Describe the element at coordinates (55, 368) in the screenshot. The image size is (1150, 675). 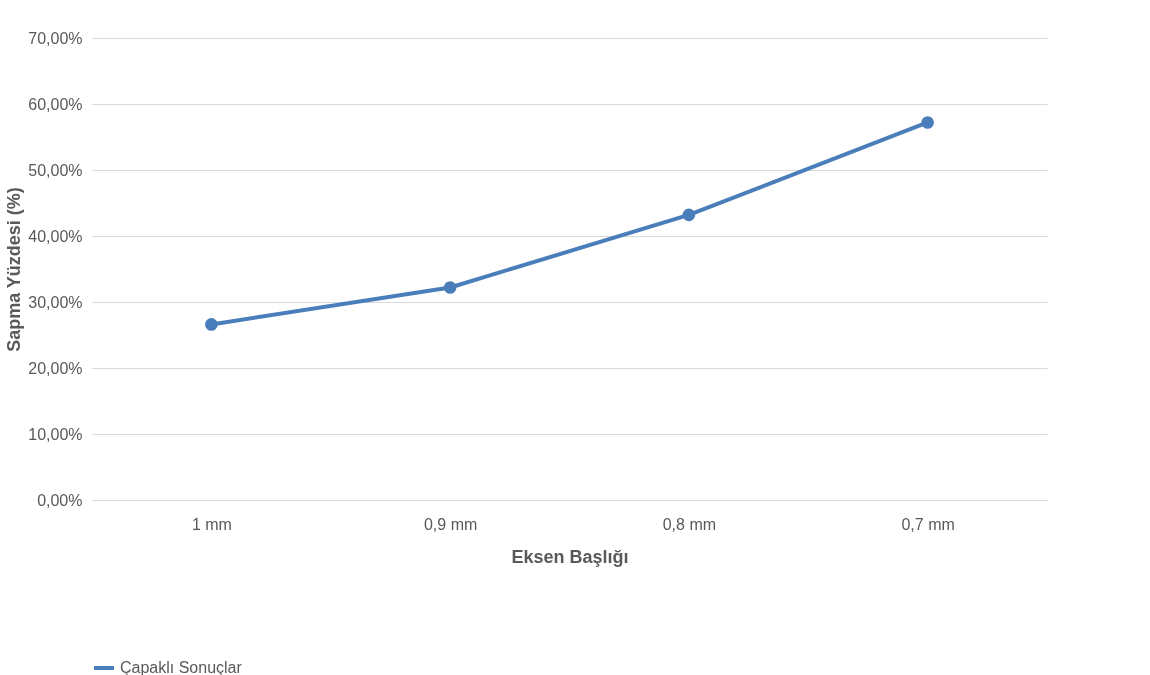
I see `y-tick-label: 20,00%` at that location.